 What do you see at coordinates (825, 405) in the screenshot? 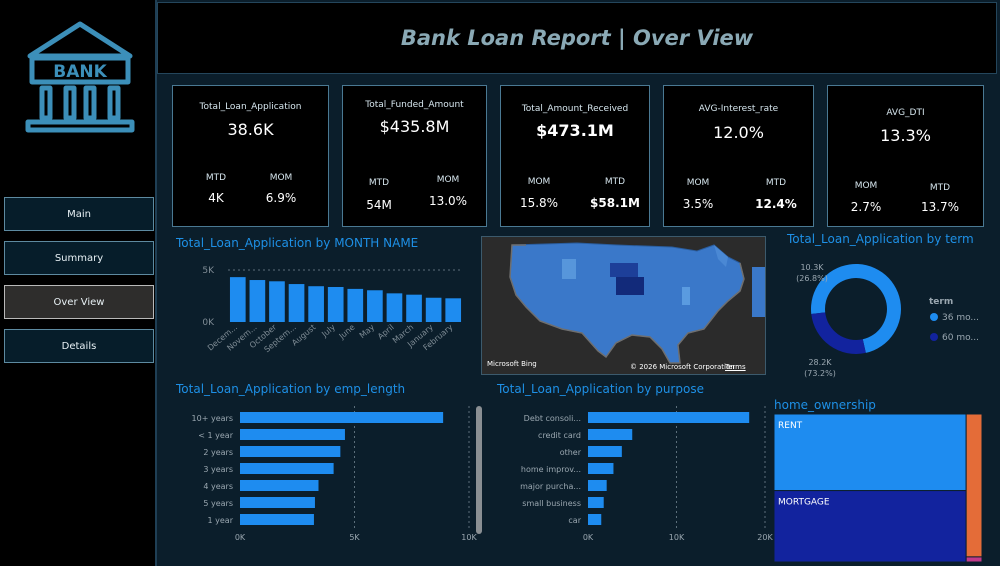
I see `home-ownership-chart-title: home_ownership` at bounding box center [825, 405].